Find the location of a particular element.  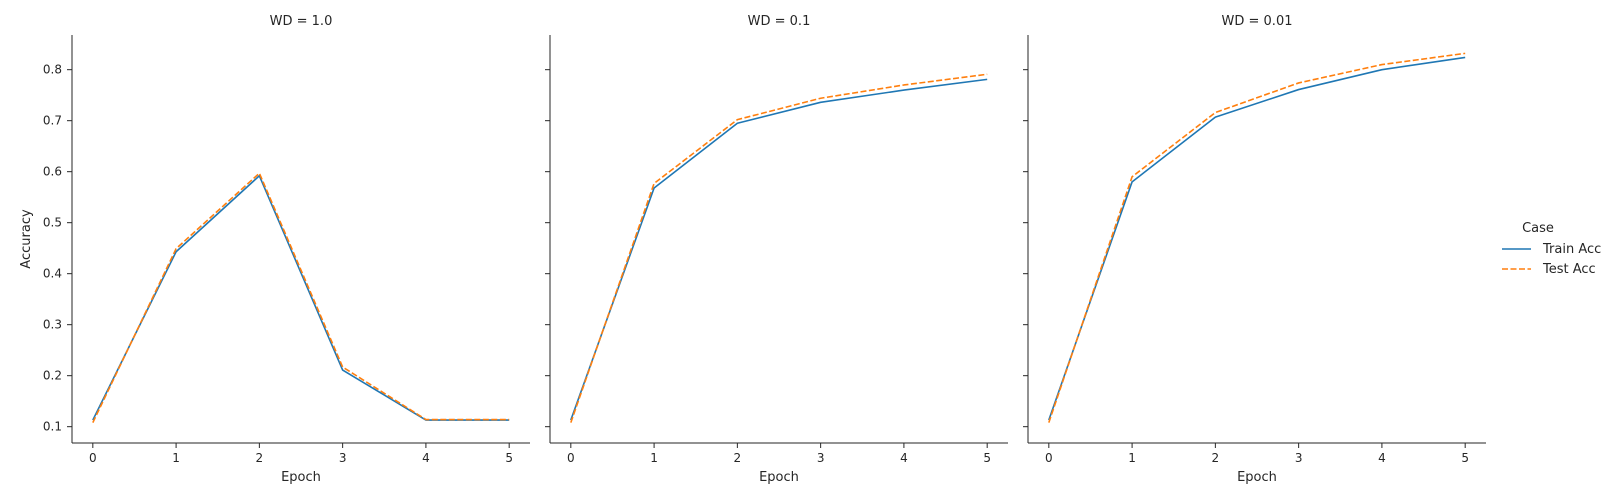

y-tick-label: 0.5 is located at coordinates (52, 223).